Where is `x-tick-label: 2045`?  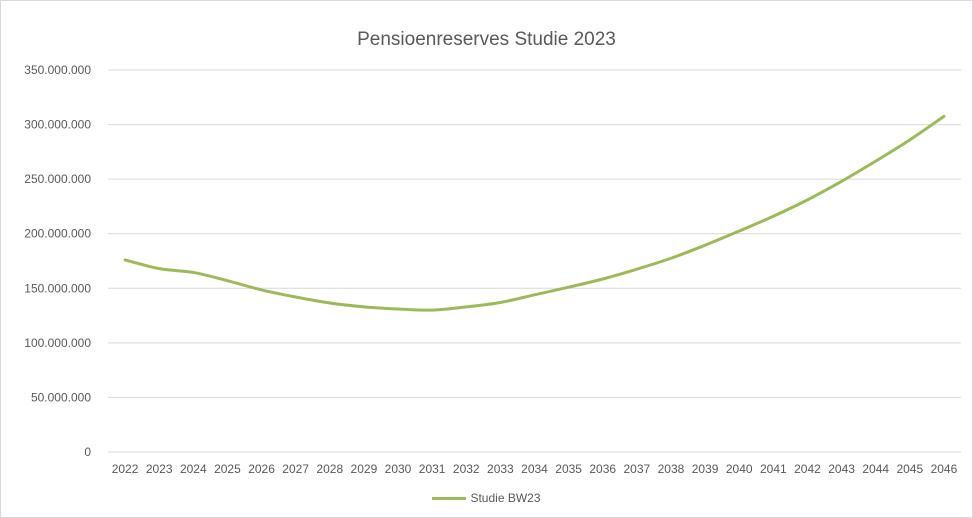
x-tick-label: 2045 is located at coordinates (909, 469).